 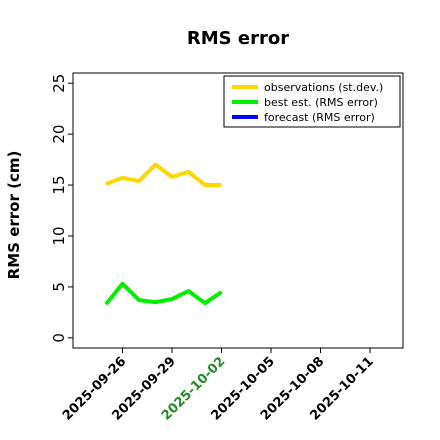 I want to click on legend-label: observations (st.dev.), so click(x=323, y=87).